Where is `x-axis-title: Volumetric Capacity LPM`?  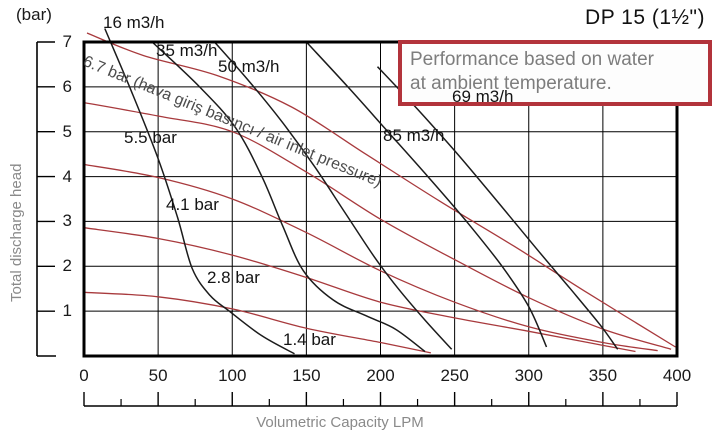 x-axis-title: Volumetric Capacity LPM is located at coordinates (340, 422).